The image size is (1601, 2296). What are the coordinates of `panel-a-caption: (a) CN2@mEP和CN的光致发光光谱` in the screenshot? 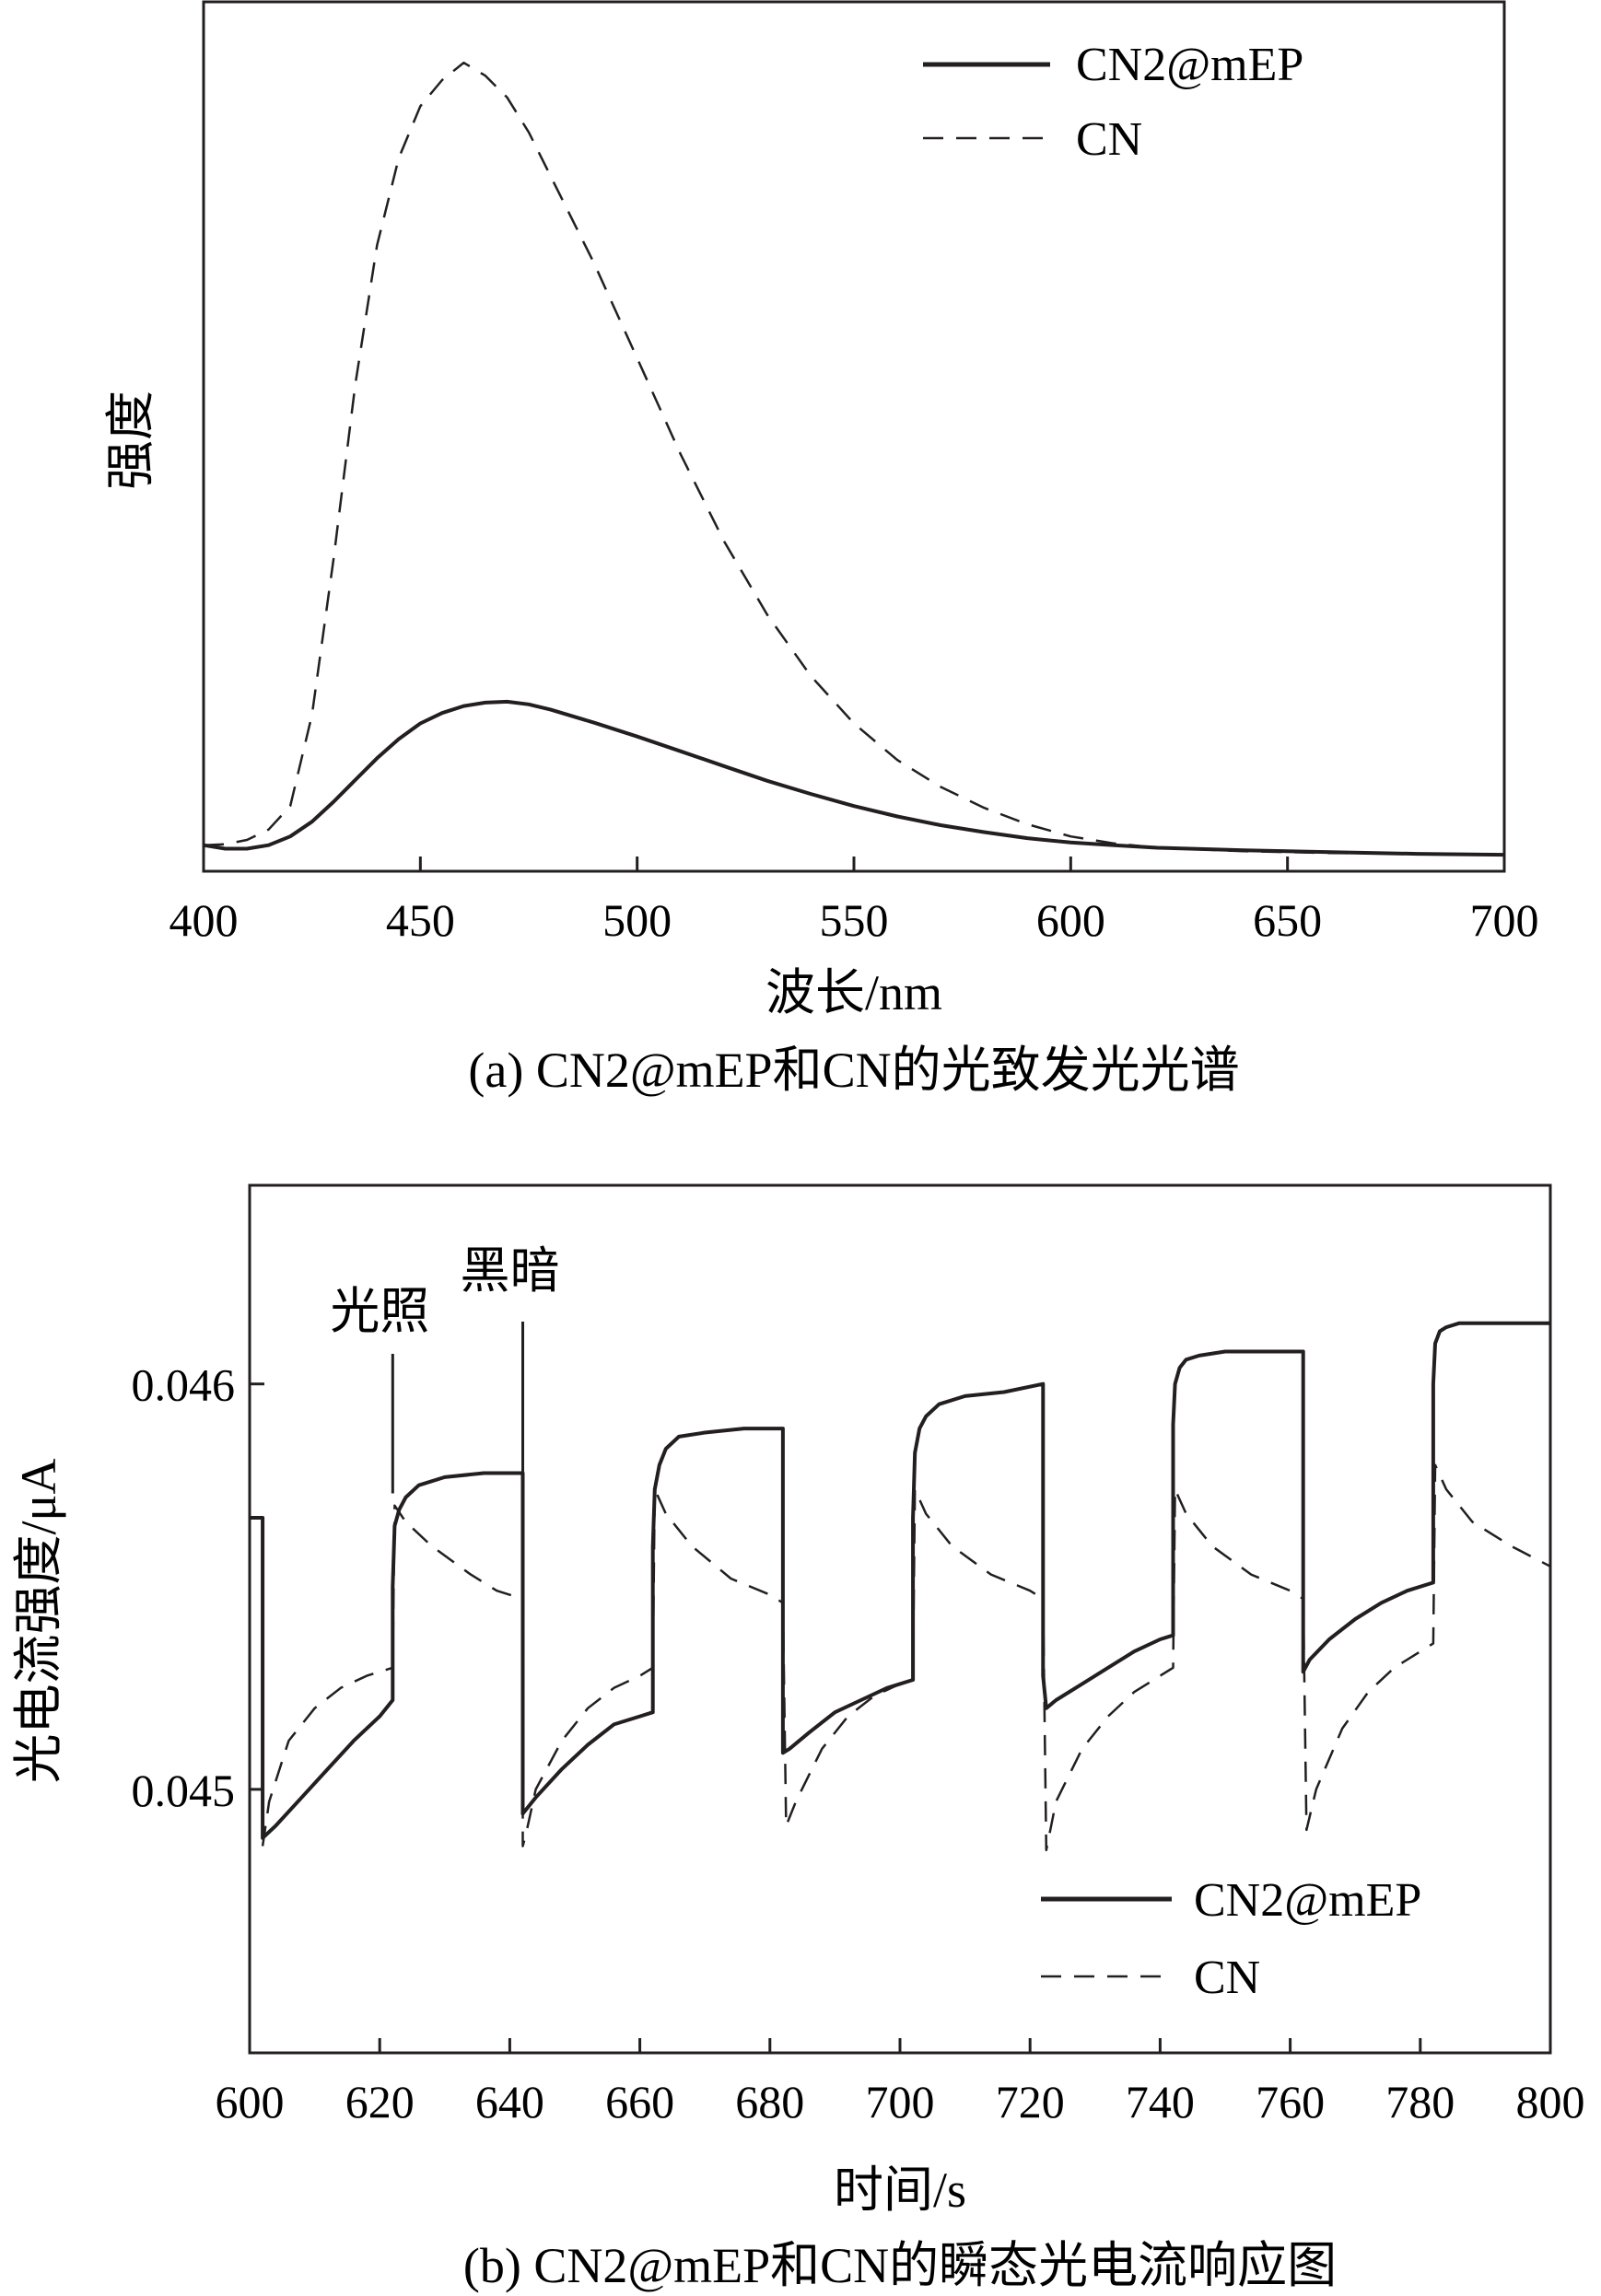 It's located at (853, 1070).